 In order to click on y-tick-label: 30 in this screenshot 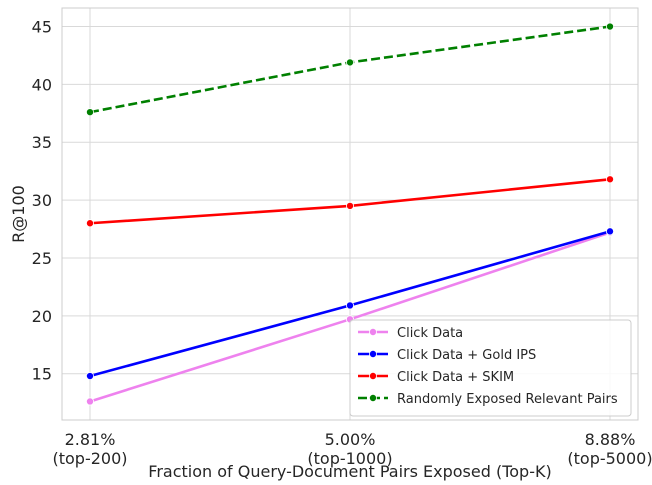, I will do `click(42, 200)`.